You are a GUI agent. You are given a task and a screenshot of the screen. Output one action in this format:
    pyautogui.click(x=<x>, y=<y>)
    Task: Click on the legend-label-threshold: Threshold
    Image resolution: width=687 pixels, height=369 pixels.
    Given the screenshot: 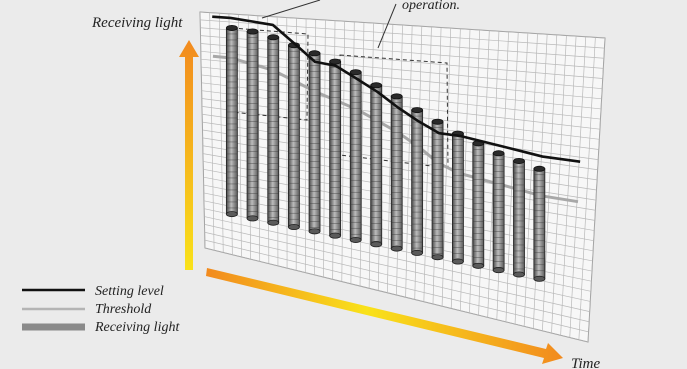 What is the action you would take?
    pyautogui.click(x=123, y=309)
    